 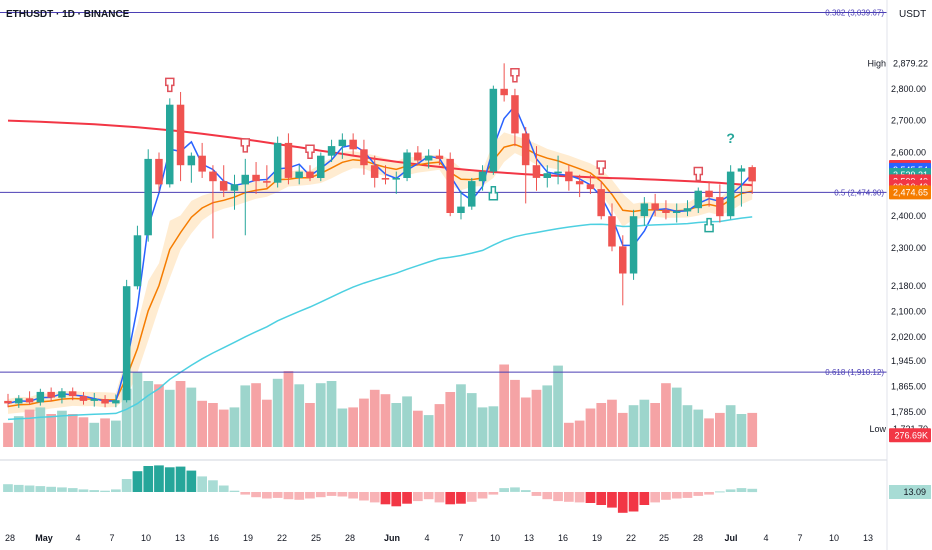 What do you see at coordinates (909, 275) in the screenshot?
I see `price-axis` at bounding box center [909, 275].